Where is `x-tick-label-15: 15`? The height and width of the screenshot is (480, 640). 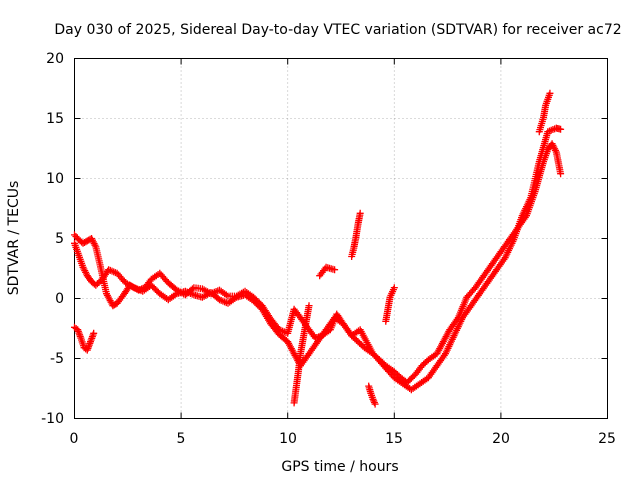
x-tick-label-15: 15 is located at coordinates (394, 439).